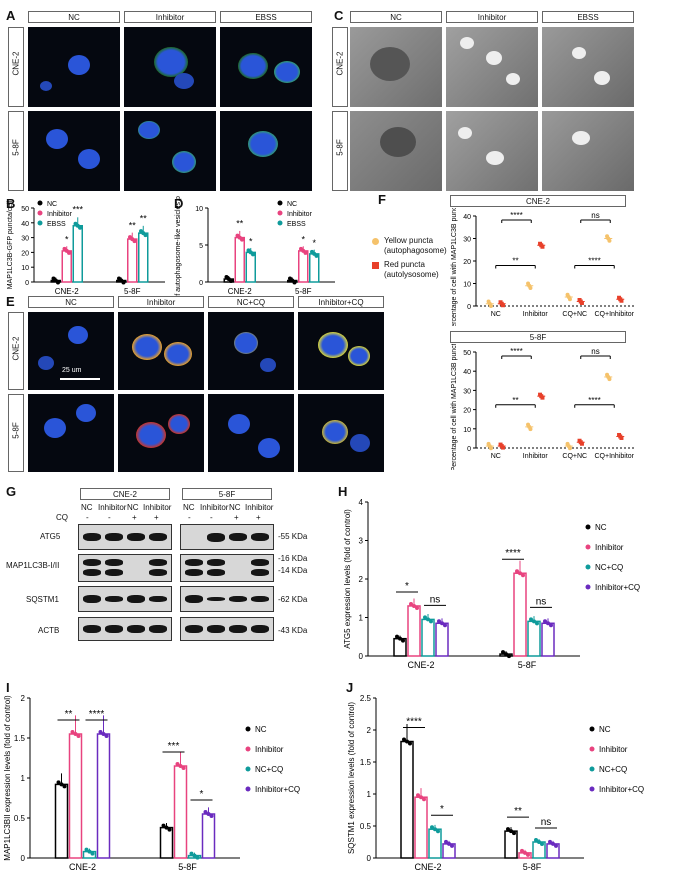 The width and height of the screenshot is (688, 877). What do you see at coordinates (366, 762) in the screenshot?
I see `y-tick-label: 1.5` at bounding box center [366, 762].